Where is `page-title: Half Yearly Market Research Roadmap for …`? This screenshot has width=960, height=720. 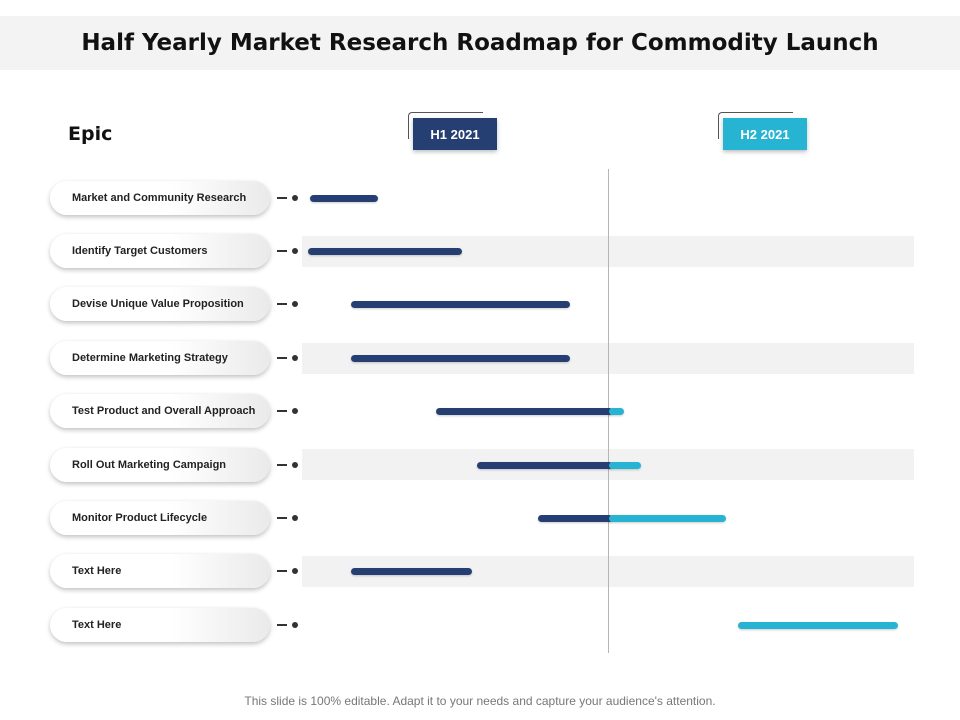 page-title: Half Yearly Market Research Roadmap for … is located at coordinates (480, 43).